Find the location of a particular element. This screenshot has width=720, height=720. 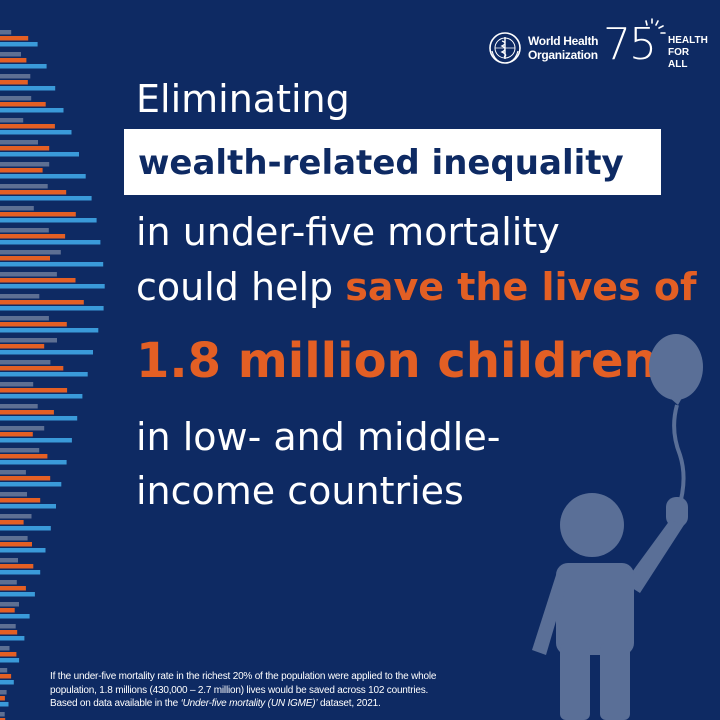

headline-line-6: in low- and middle- is located at coordinates (318, 437).